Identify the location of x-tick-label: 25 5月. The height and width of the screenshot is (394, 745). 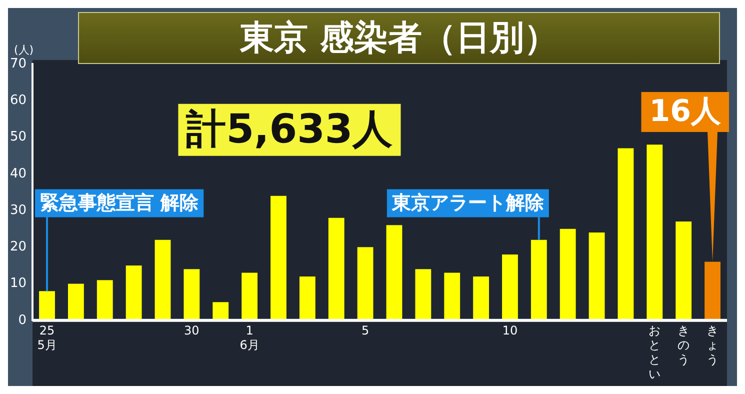
(47, 338).